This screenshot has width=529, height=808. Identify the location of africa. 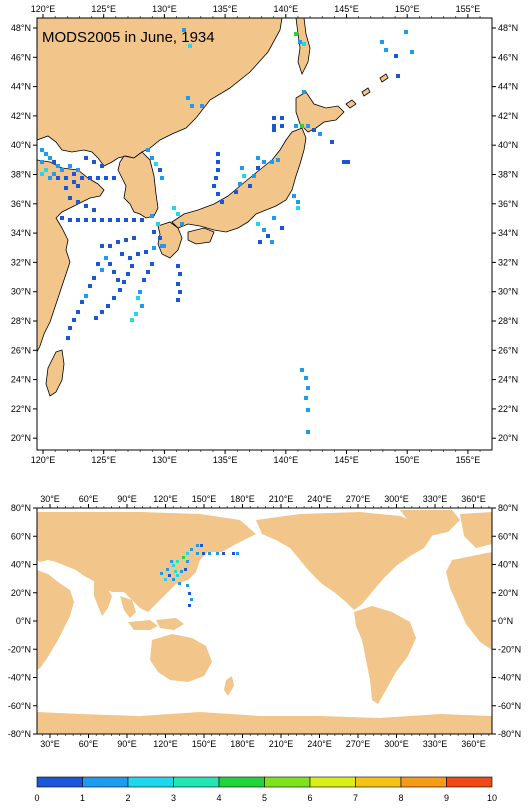
(55, 620).